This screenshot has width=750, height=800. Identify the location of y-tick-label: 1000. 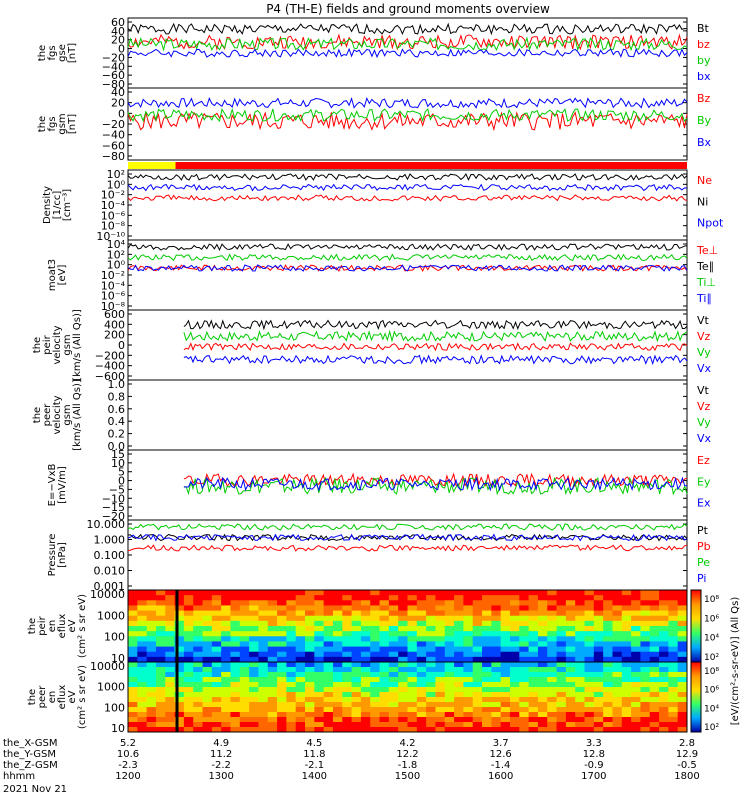
(111, 687).